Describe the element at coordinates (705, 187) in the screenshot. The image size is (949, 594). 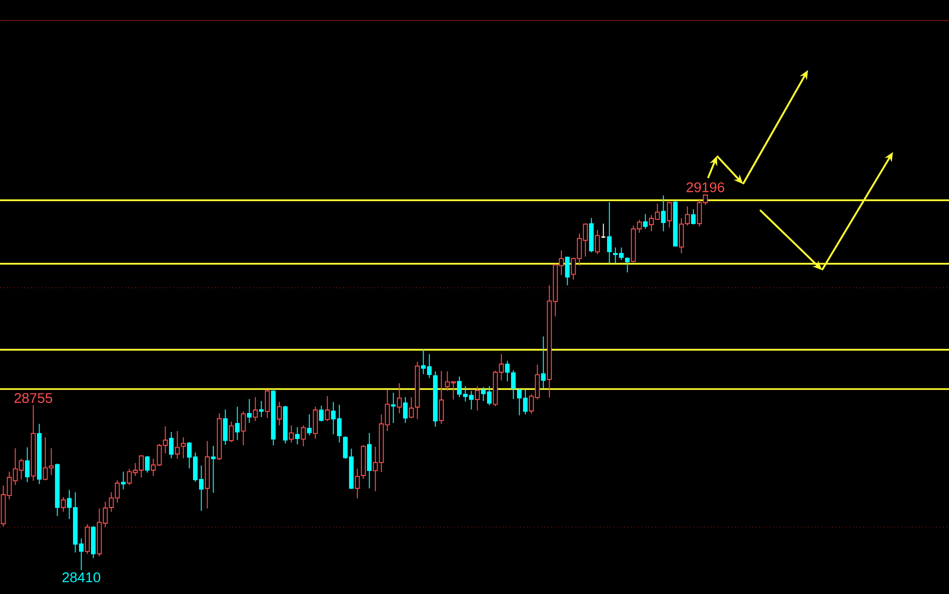
I see `annotation: 29196` at that location.